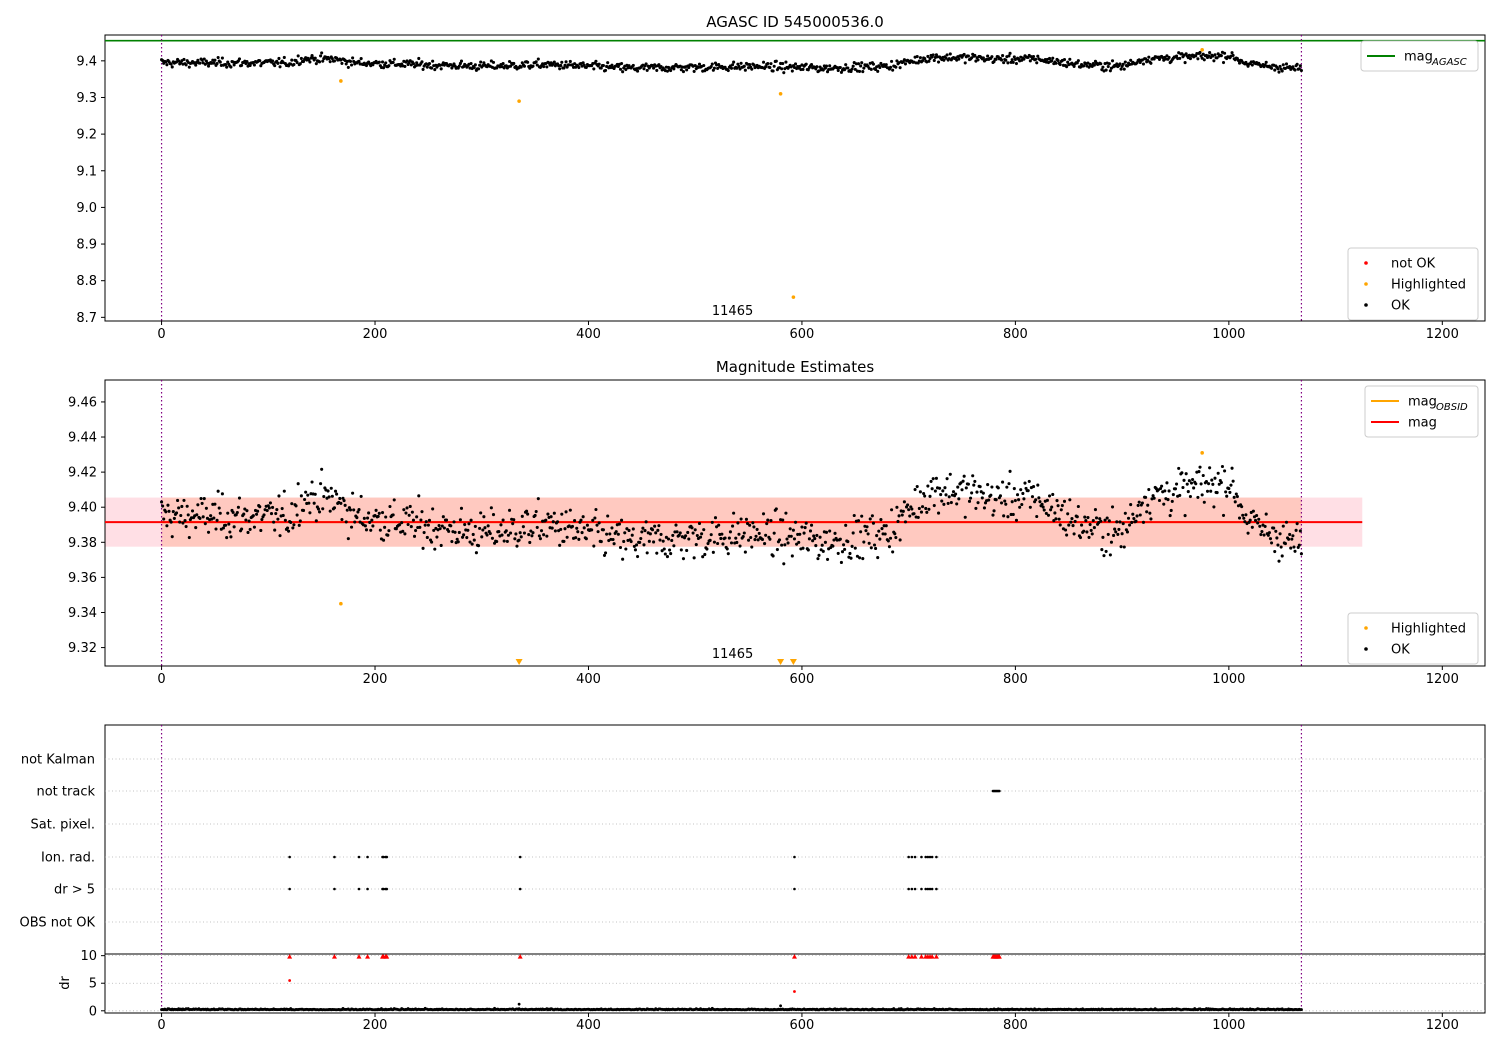 The image size is (1500, 1050). What do you see at coordinates (65, 983) in the screenshot?
I see `dr-axis-label: dr` at bounding box center [65, 983].